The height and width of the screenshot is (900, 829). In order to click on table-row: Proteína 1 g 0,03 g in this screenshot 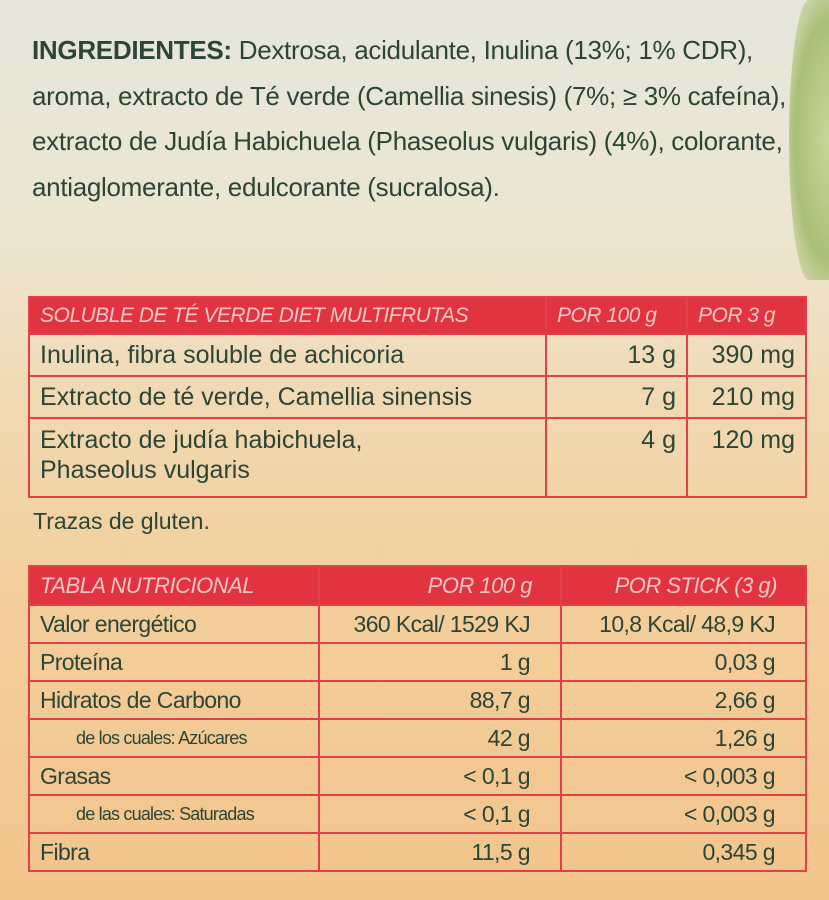, I will do `click(417, 662)`.